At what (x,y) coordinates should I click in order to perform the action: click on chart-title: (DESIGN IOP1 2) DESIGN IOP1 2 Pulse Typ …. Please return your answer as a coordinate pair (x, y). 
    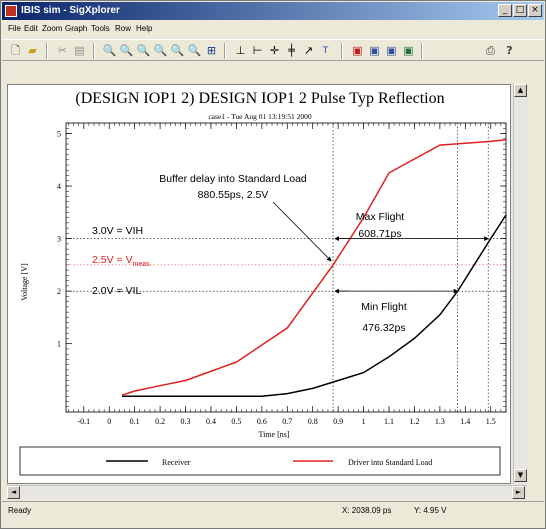
    Looking at the image, I should click on (259, 98).